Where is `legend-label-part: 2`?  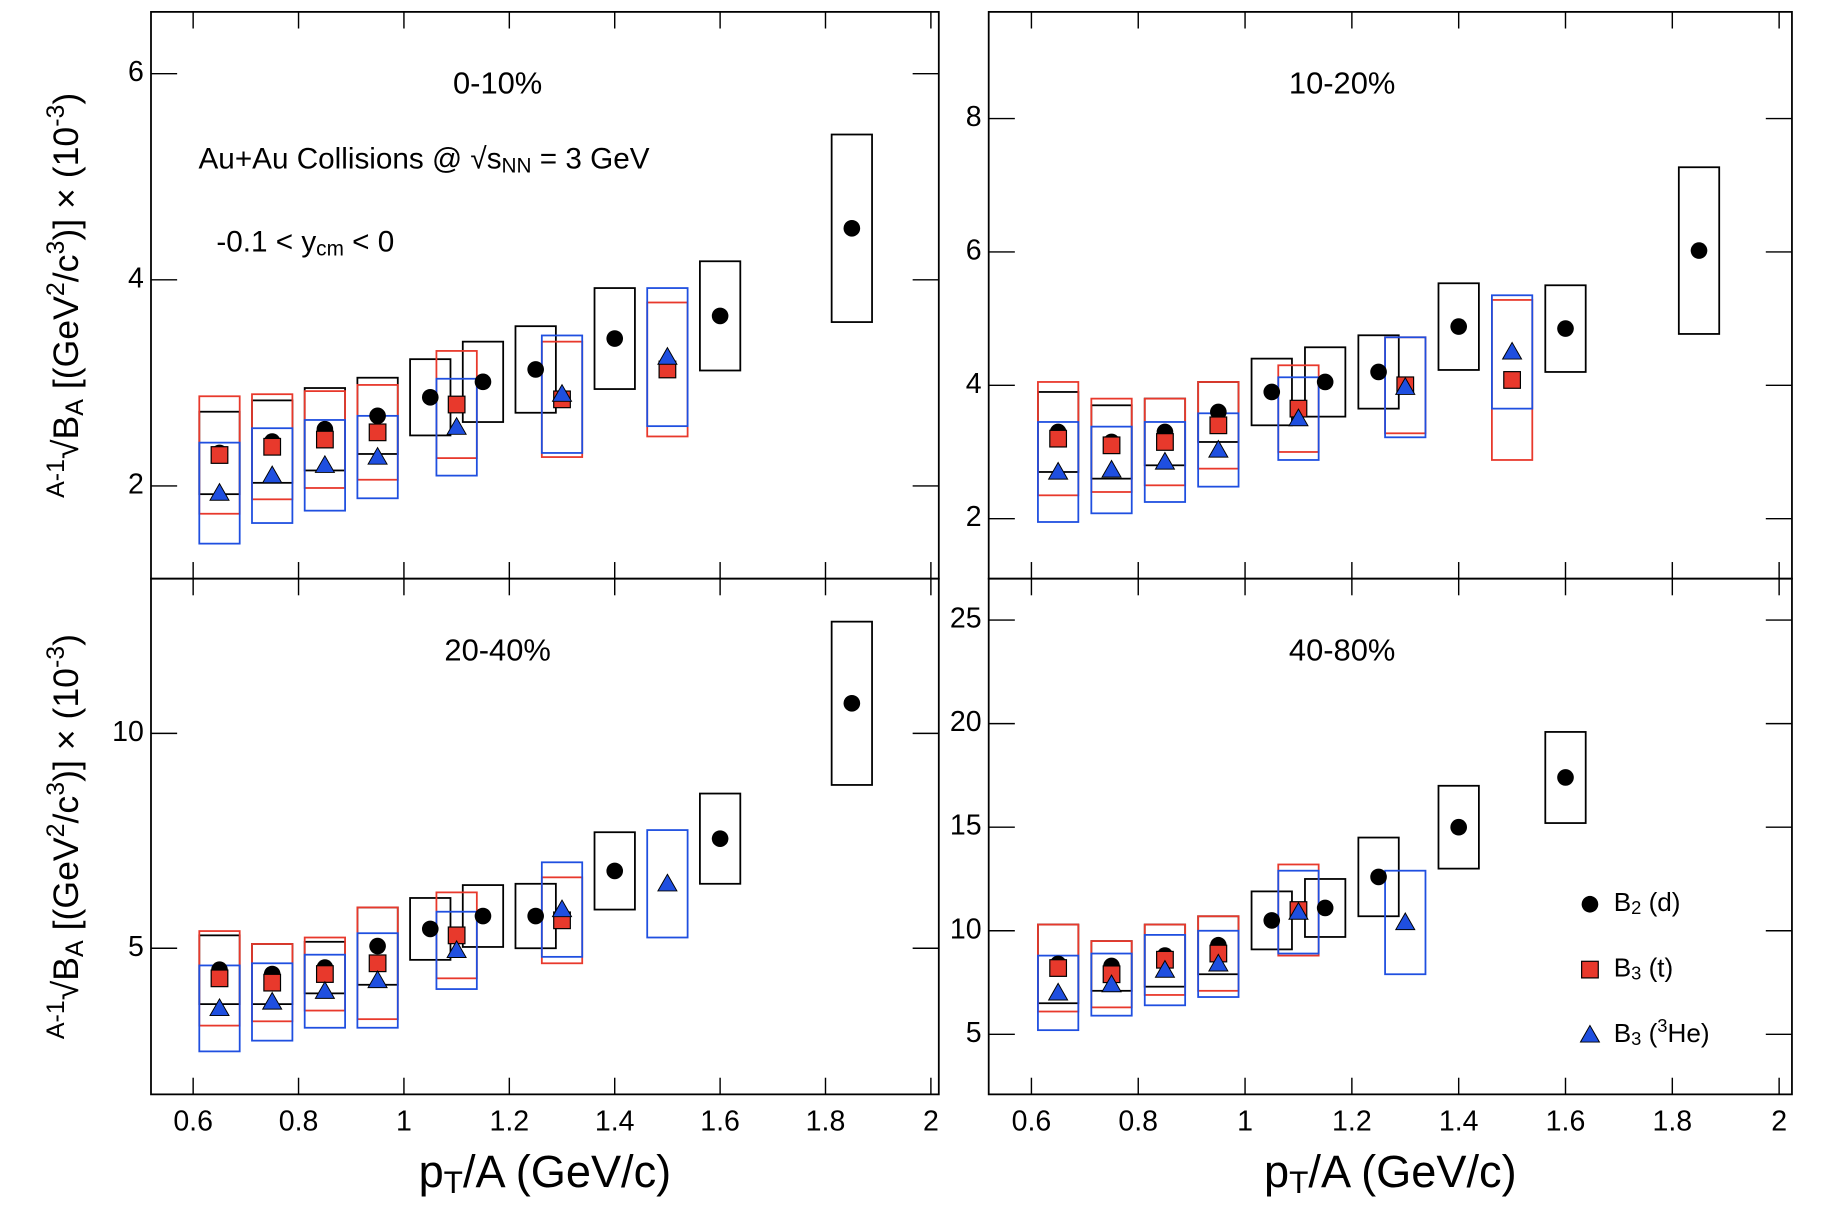 legend-label-part: 2 is located at coordinates (1636, 907).